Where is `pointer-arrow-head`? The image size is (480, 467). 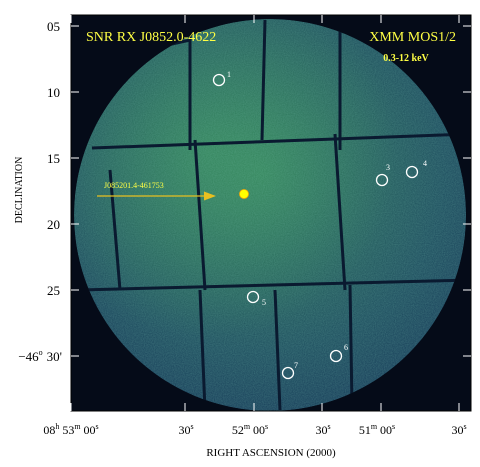
pointer-arrow-head is located at coordinates (210, 196).